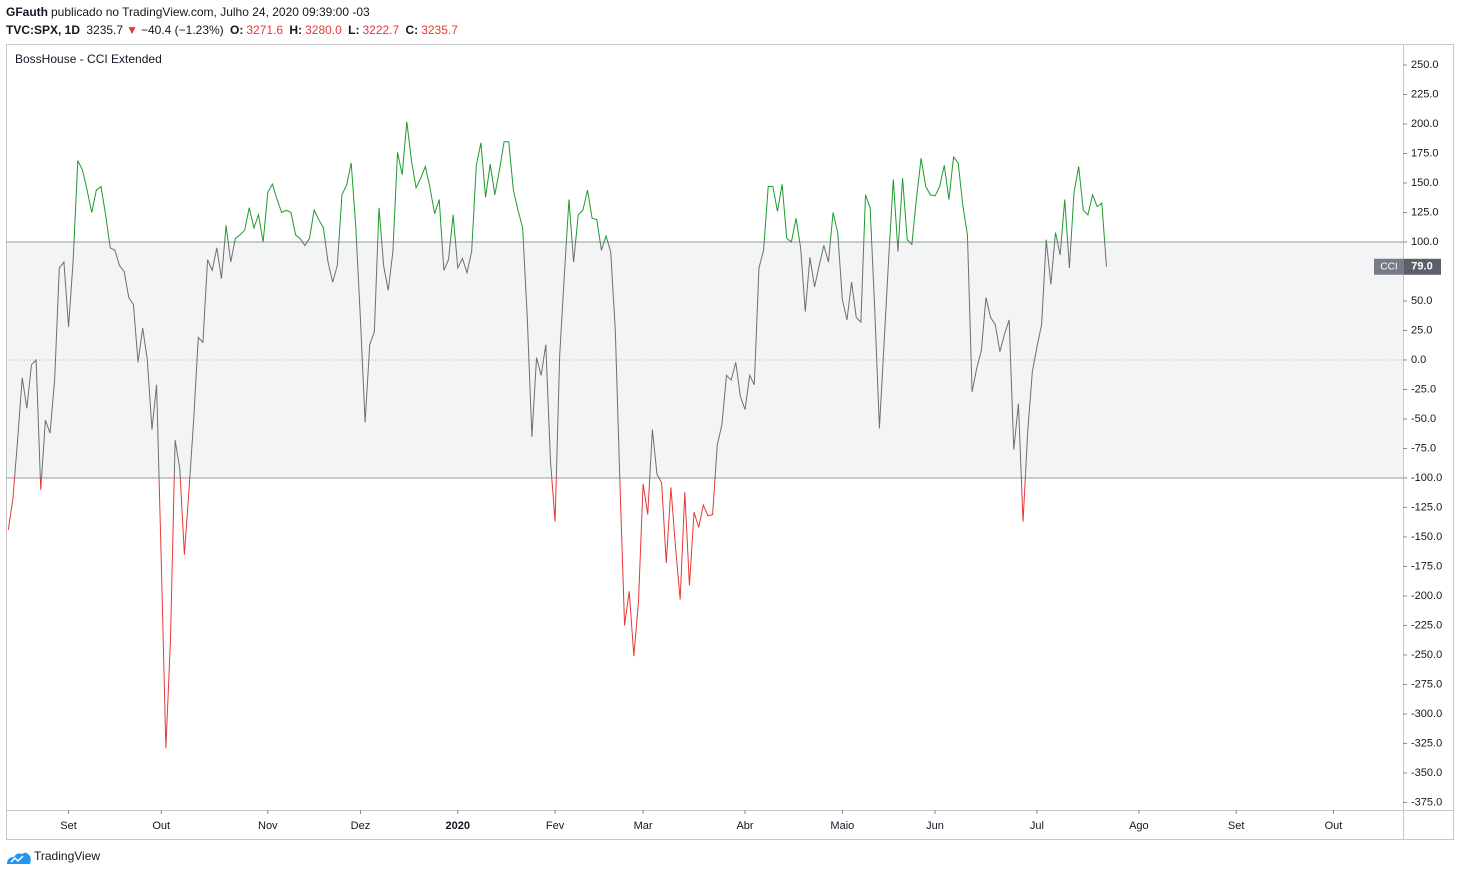 This screenshot has width=1460, height=875. What do you see at coordinates (589, 181) in the screenshot?
I see `cci-line-upper` at bounding box center [589, 181].